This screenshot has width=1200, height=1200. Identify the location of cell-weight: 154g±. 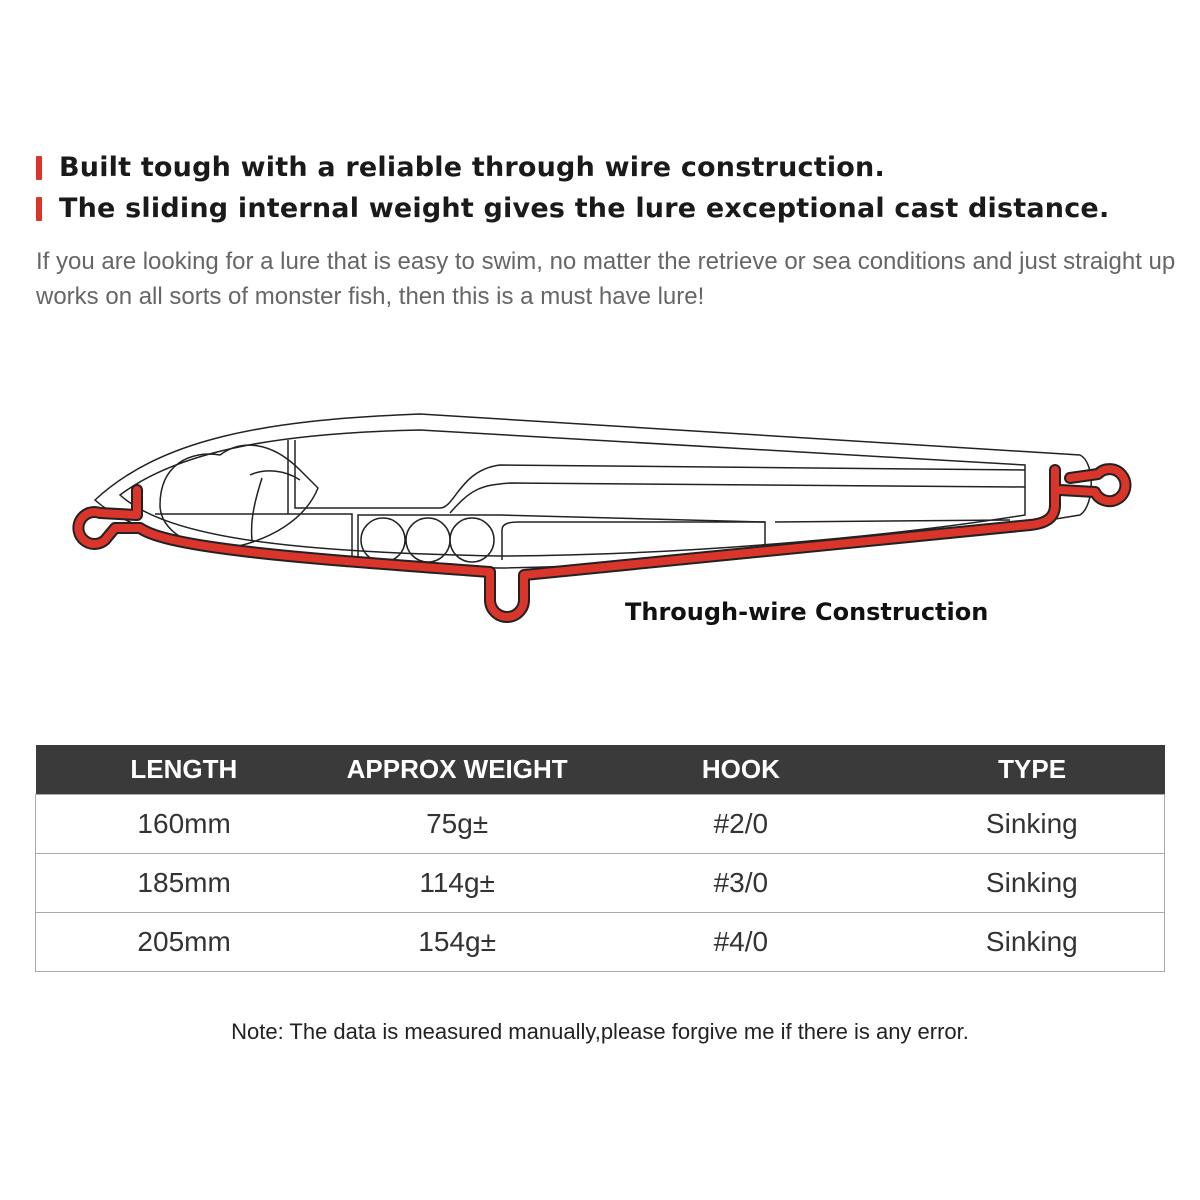
(457, 942).